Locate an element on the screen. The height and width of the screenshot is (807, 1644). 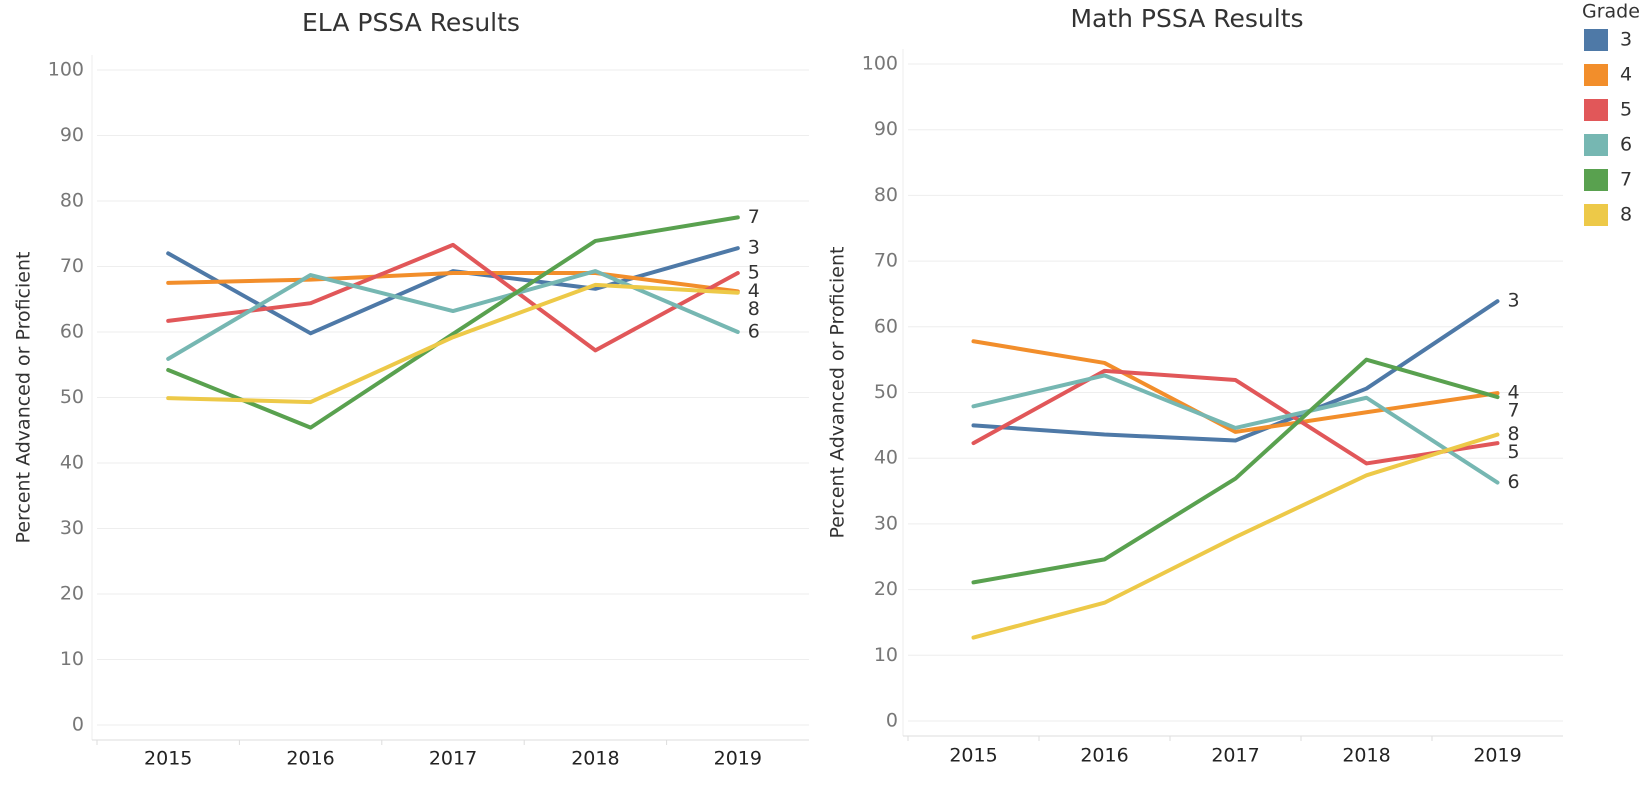
chart-title: Math PSSA Results is located at coordinates (1186, 18).